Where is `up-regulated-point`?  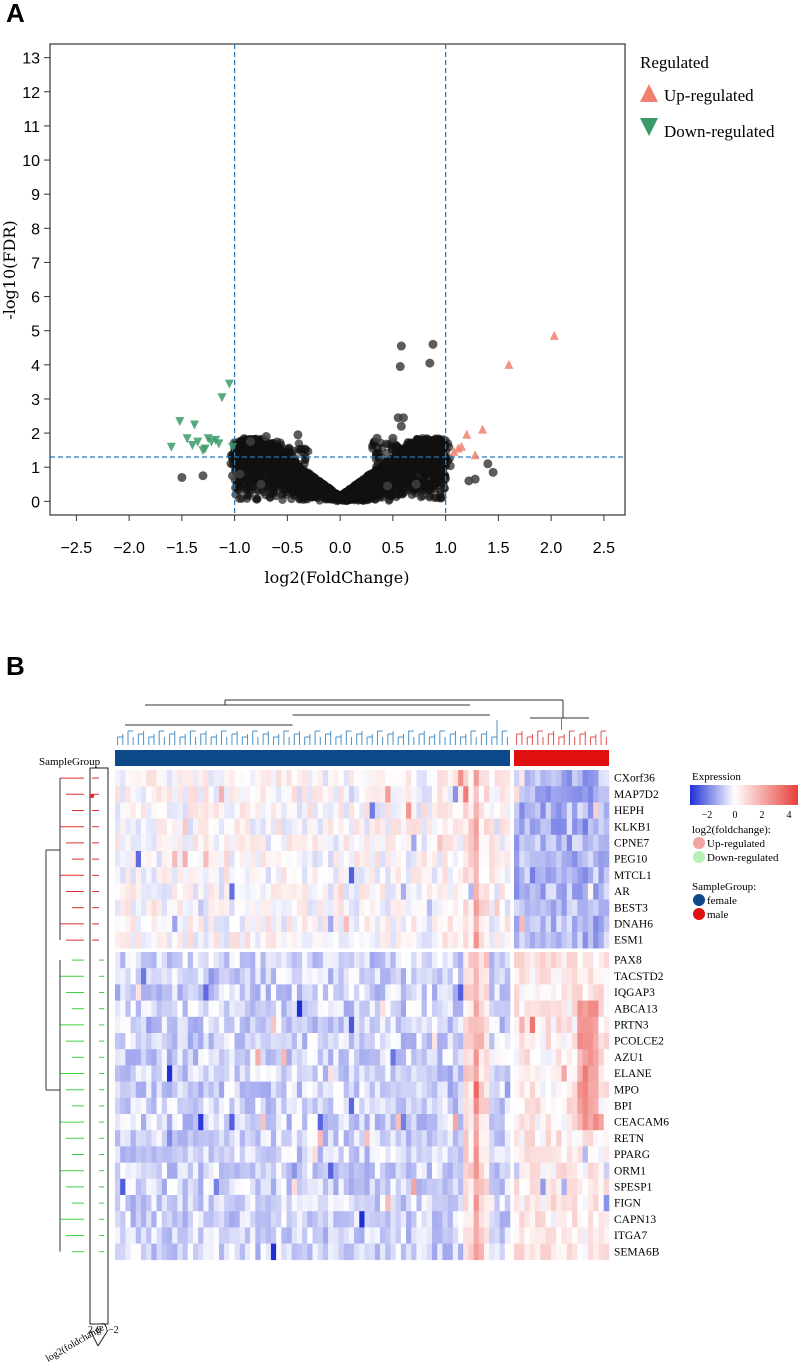
up-regulated-point is located at coordinates (454, 451).